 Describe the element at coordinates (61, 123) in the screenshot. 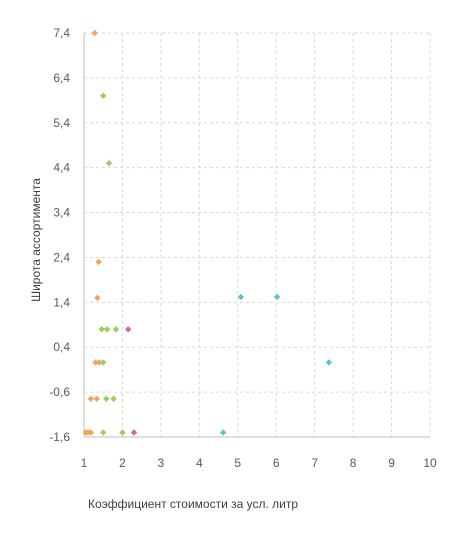

I see `y-tick-label: 5,4` at that location.